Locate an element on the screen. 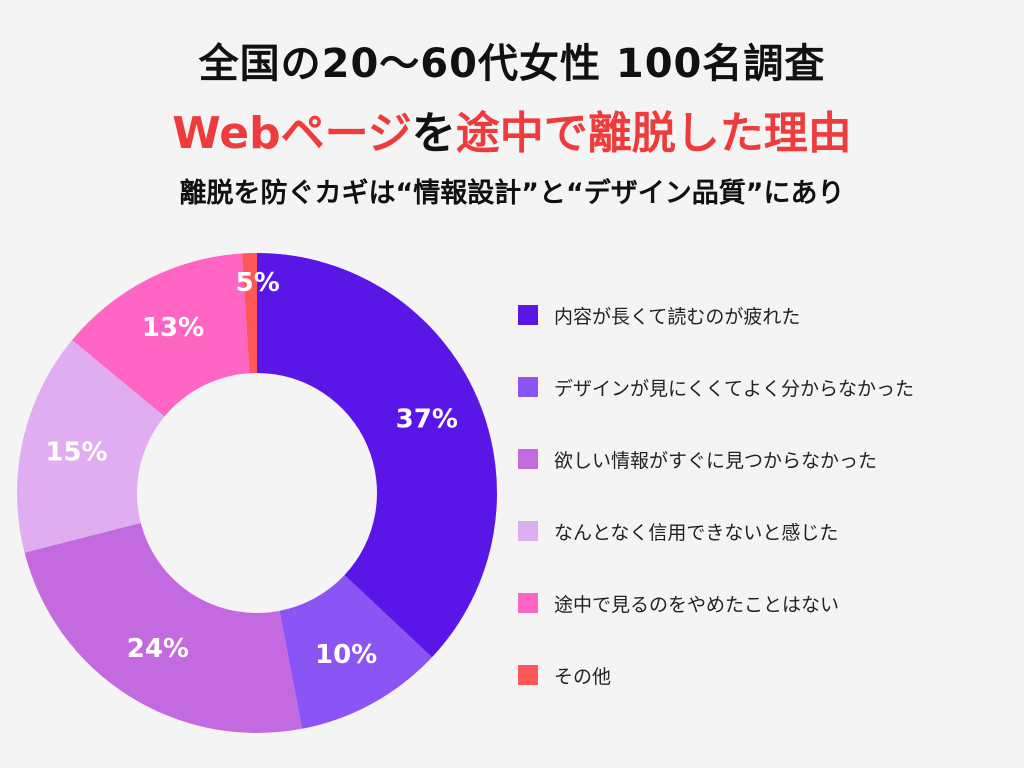 The height and width of the screenshot is (768, 1024). legend-item: デザインが見にくくてよく分からなかった is located at coordinates (716, 387).